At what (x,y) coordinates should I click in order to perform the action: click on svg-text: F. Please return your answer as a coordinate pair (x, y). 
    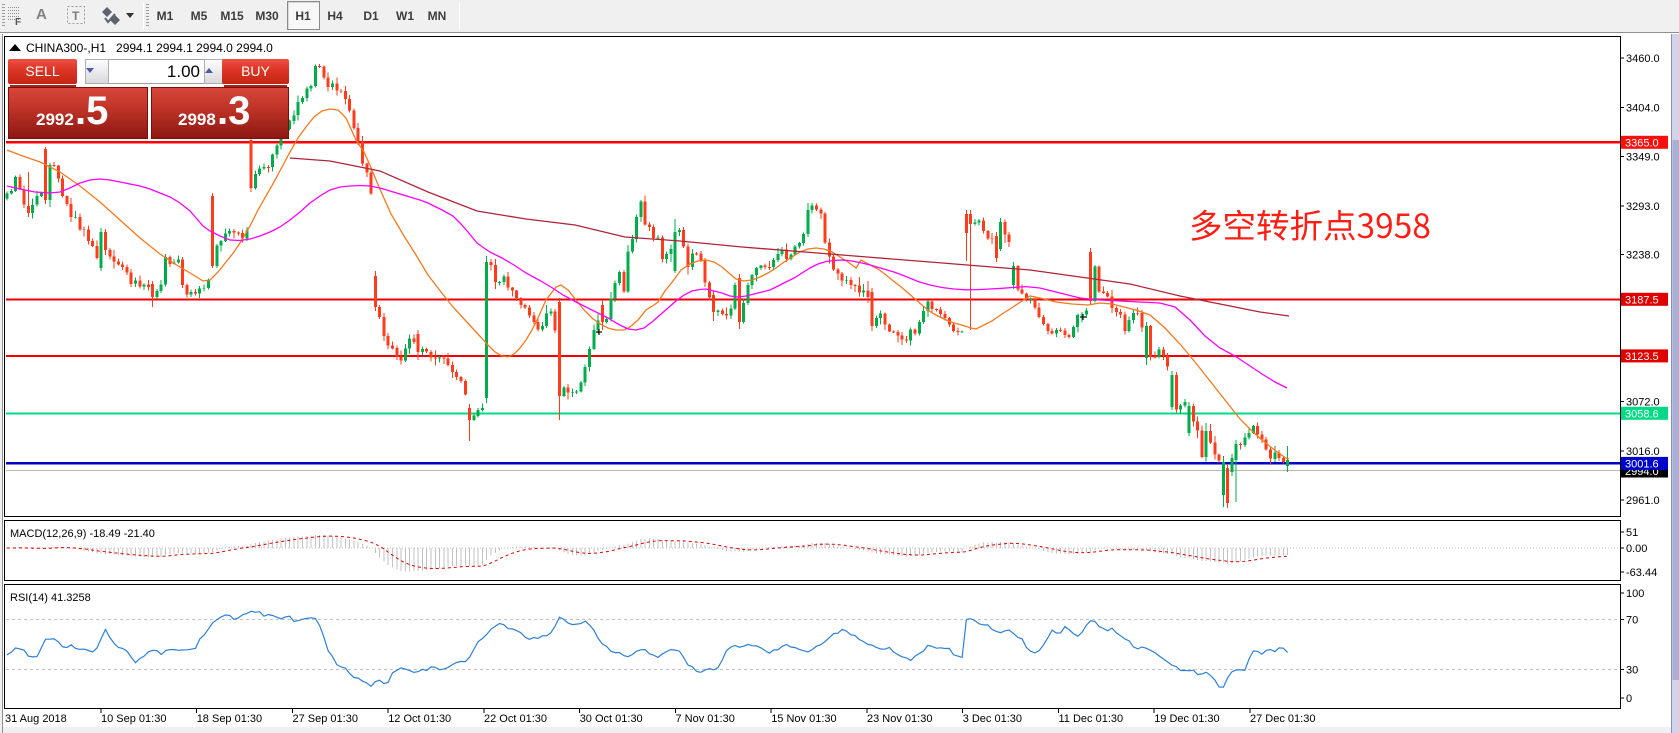
    Looking at the image, I should click on (18, 22).